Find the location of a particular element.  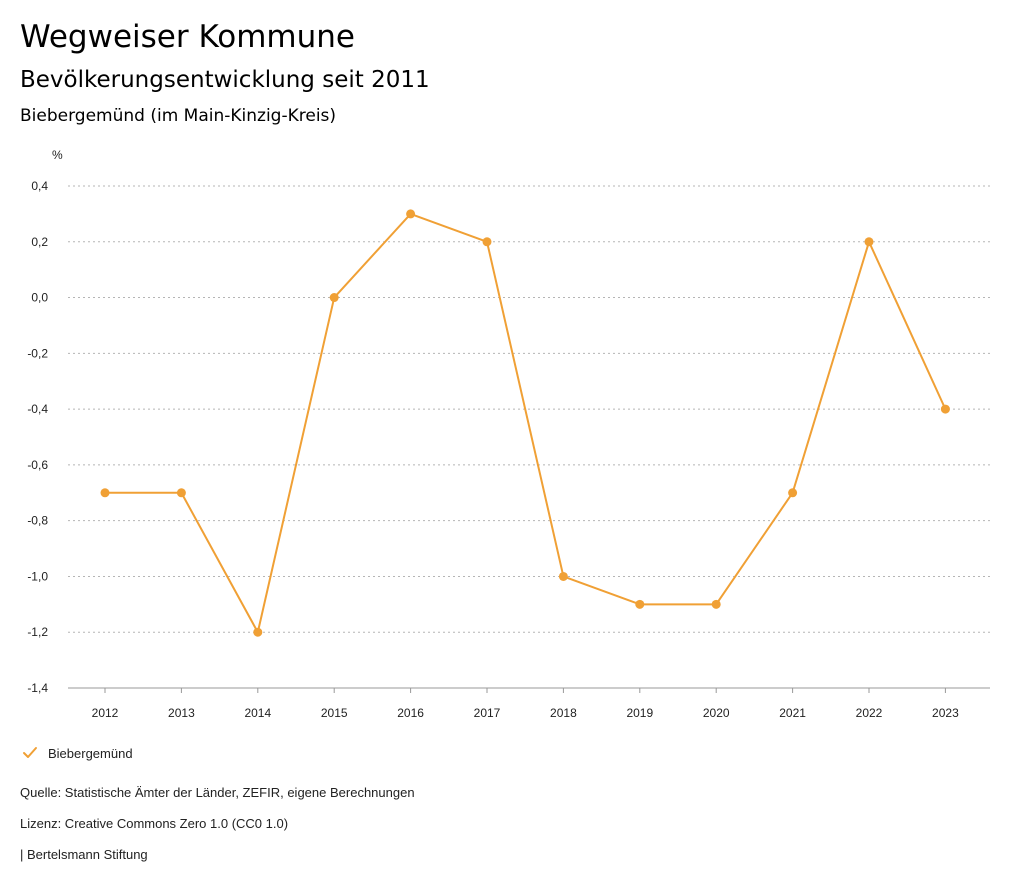

region-label: Biebergemünd (im Main-Kinzig-Kreis) is located at coordinates (178, 116).